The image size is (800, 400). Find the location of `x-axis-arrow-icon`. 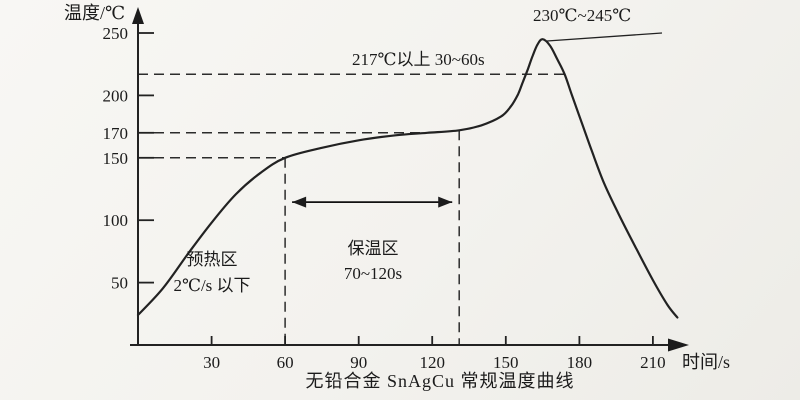

x-axis-arrow-icon is located at coordinates (678, 345).